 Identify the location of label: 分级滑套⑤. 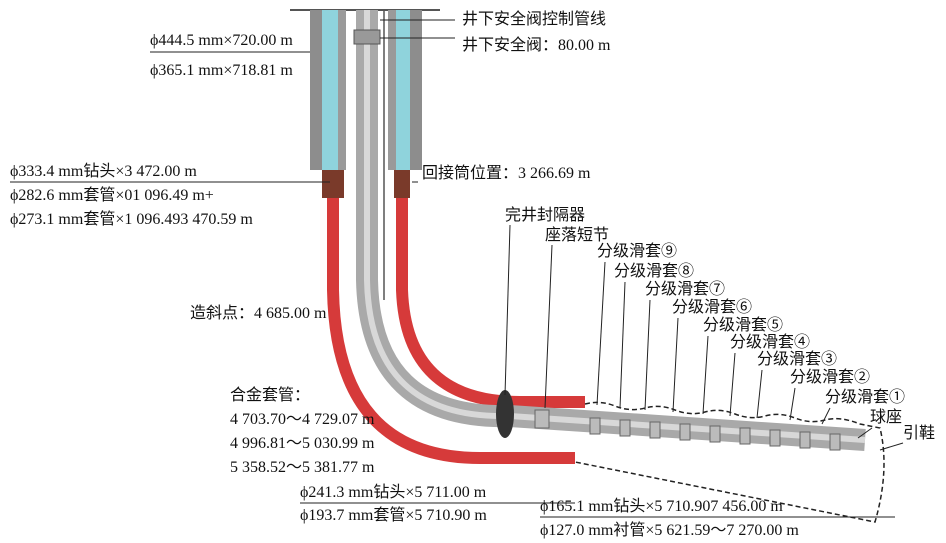
(743, 325).